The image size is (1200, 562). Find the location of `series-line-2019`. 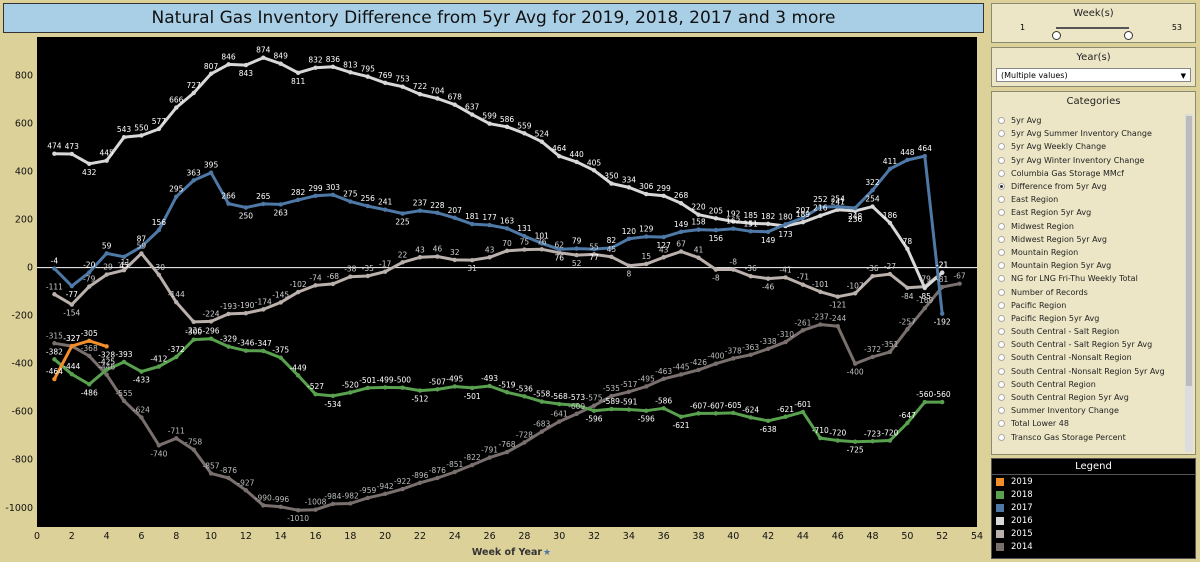

series-line-2019 is located at coordinates (80, 360).